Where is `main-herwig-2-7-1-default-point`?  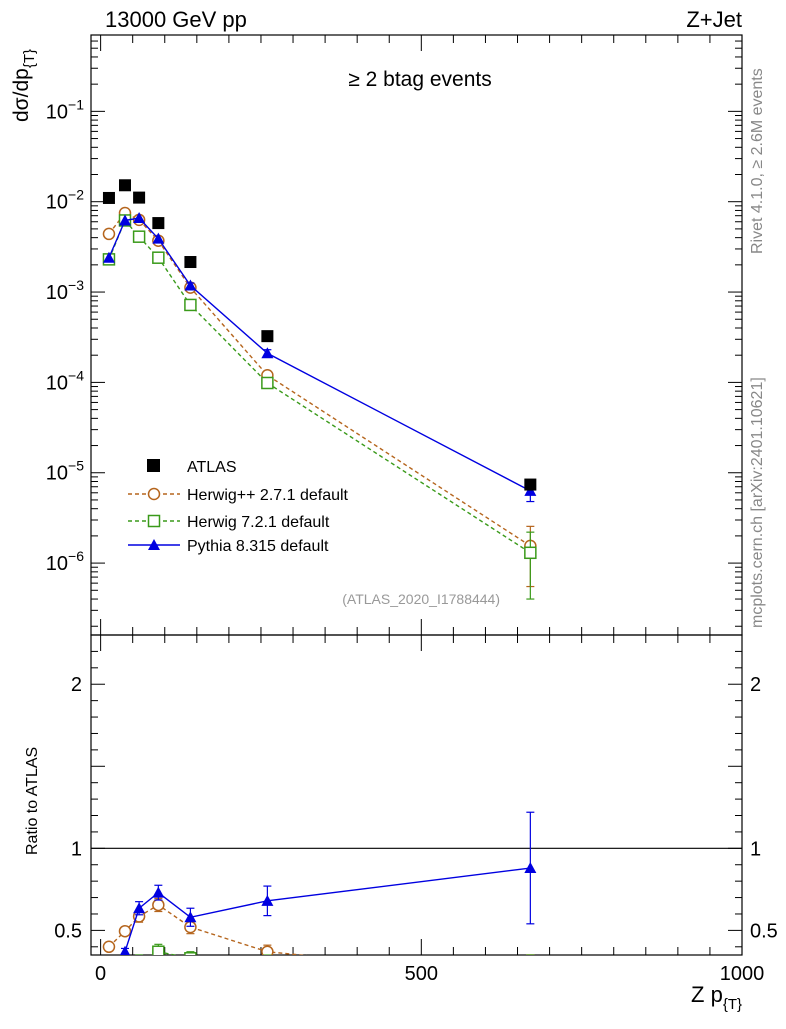 main-herwig-2-7-1-default-point is located at coordinates (109, 234).